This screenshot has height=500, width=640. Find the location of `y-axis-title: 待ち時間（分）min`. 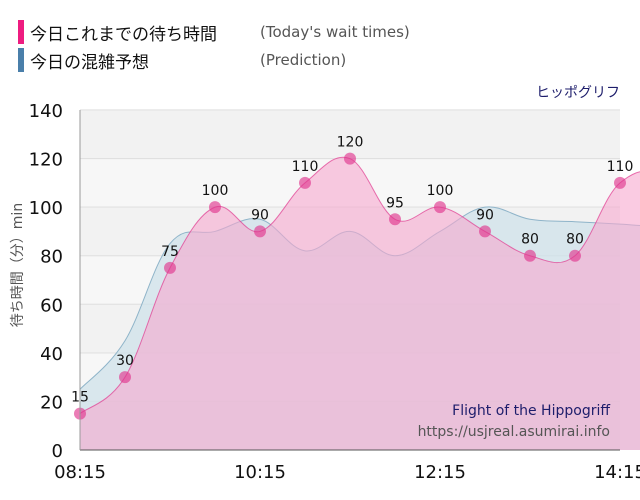

y-axis-title: 待ち時間（分）min is located at coordinates (18, 265).